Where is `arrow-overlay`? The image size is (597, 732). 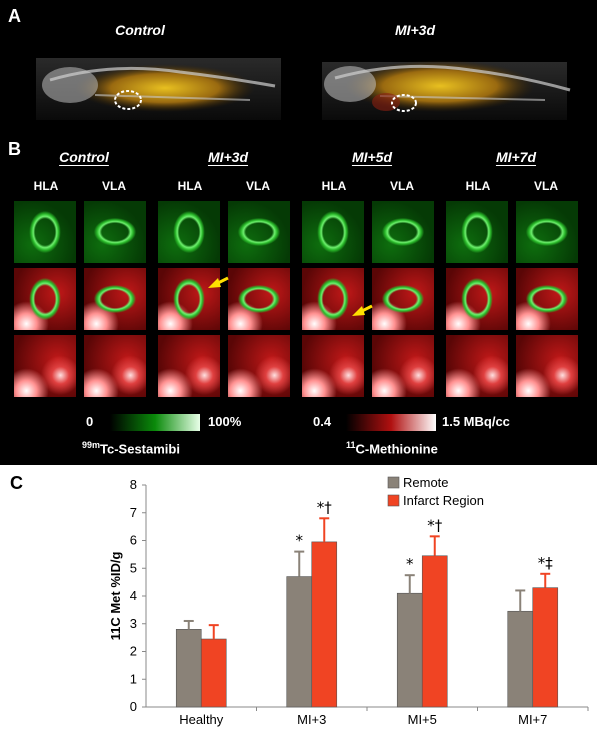 arrow-overlay is located at coordinates (290, 296).